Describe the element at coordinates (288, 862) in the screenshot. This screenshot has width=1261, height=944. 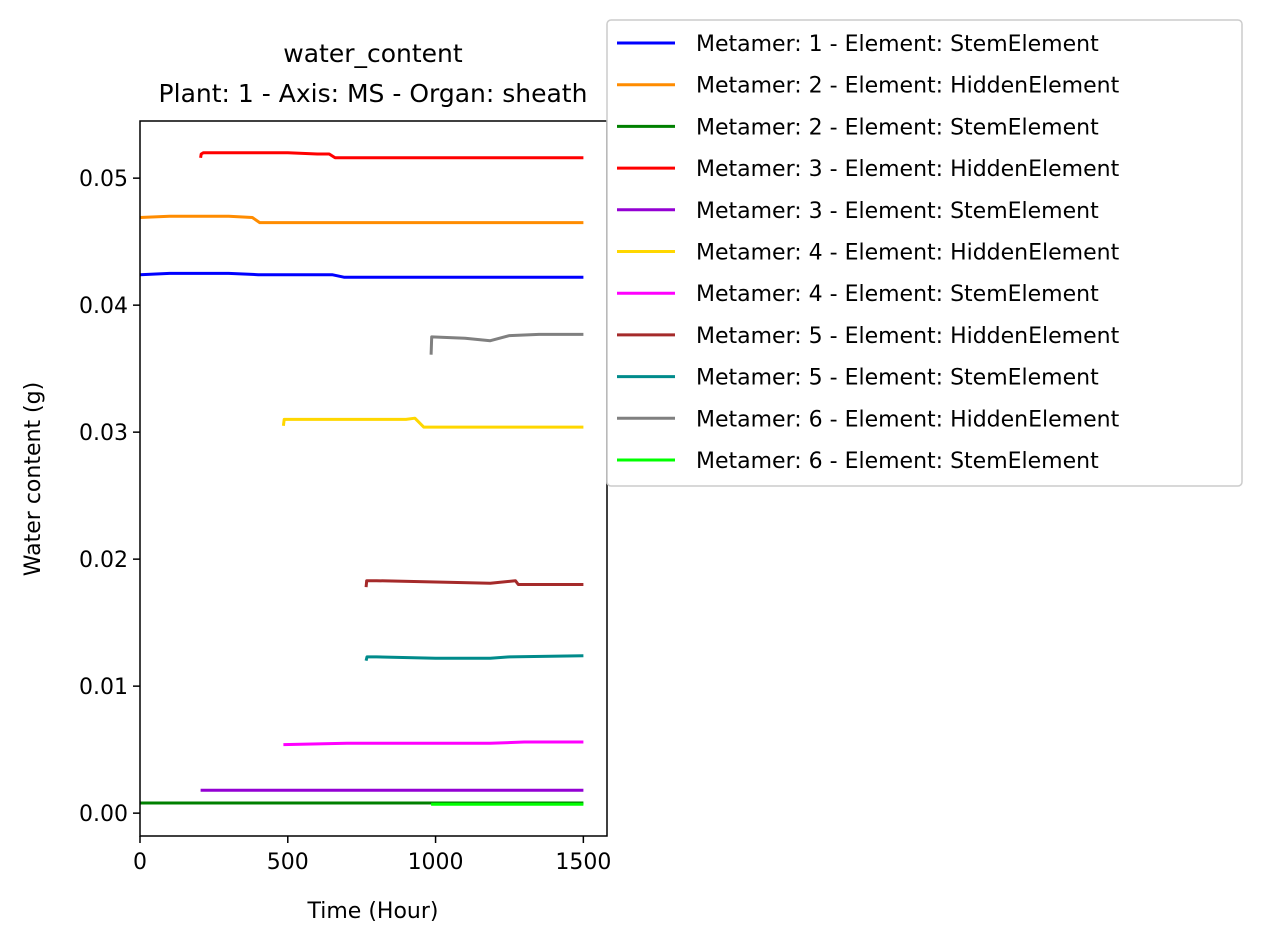
I see `x-tick-label: 500` at that location.